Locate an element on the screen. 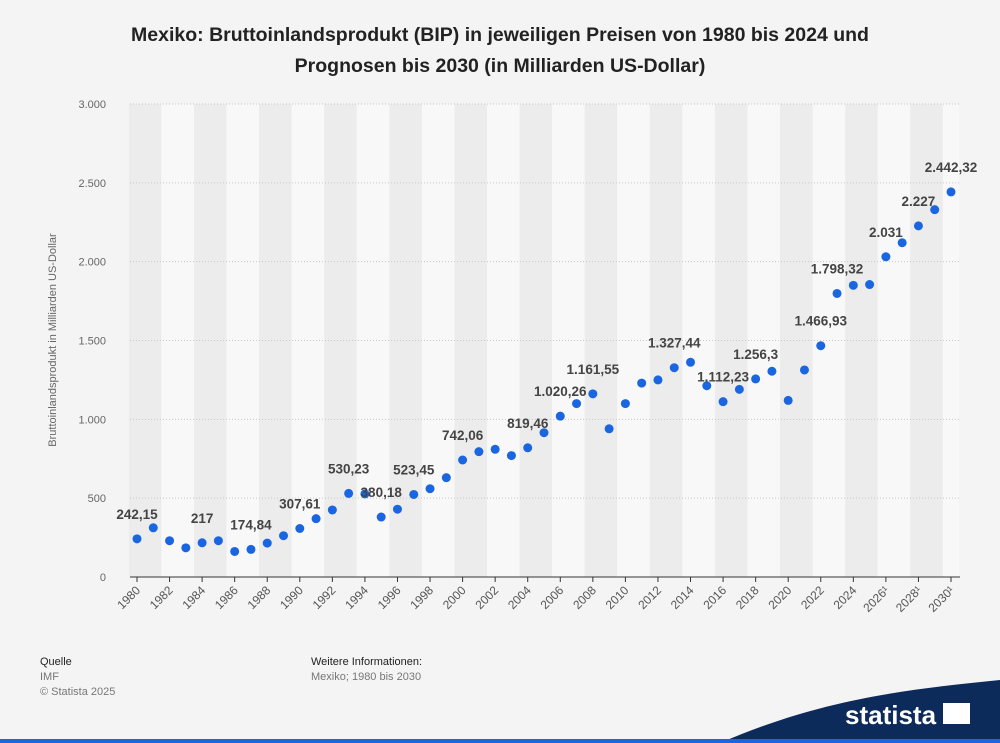  x-tick-label: 2024 is located at coordinates (845, 597).